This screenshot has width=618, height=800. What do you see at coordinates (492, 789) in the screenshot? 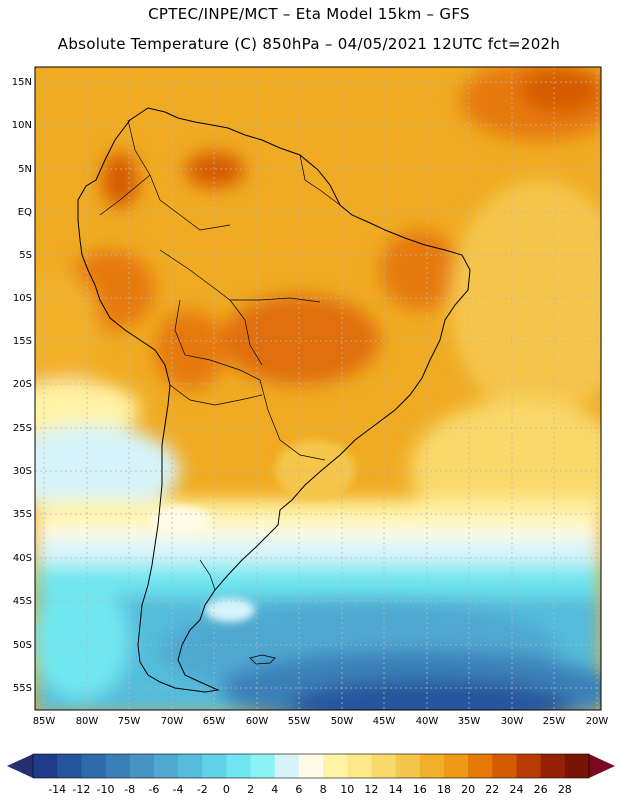
I see `colorbar-label: 22` at bounding box center [492, 789].